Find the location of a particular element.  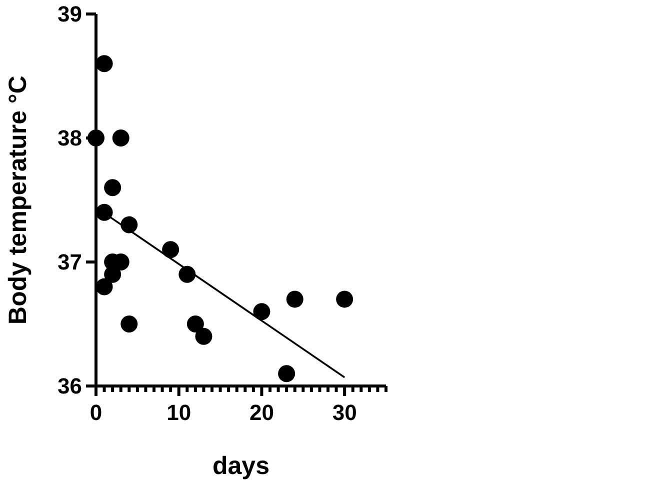

y-axis-title: Body temperature °C is located at coordinates (18, 200).